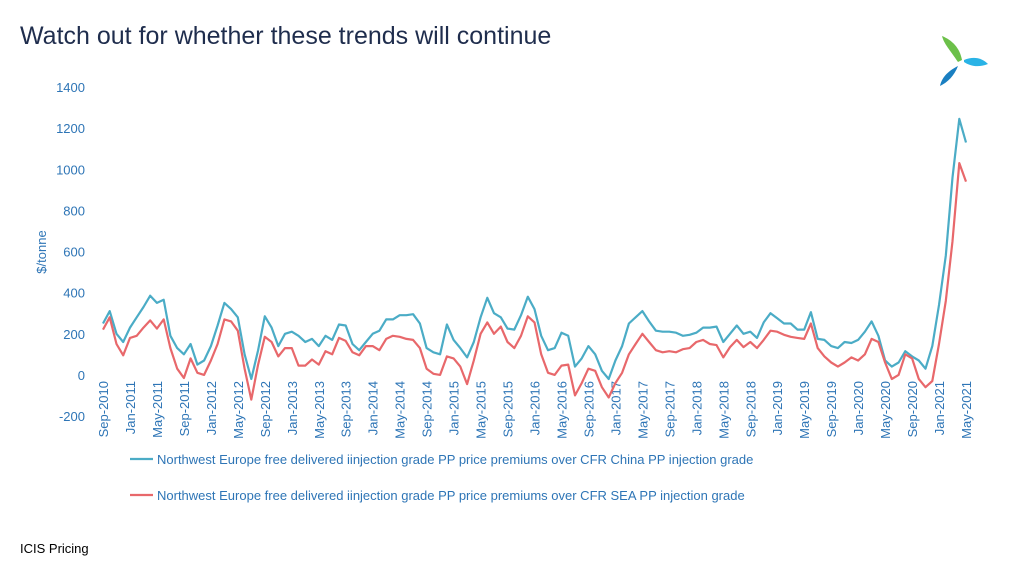 Image resolution: width=1024 pixels, height=576 pixels. Describe the element at coordinates (831, 409) in the screenshot. I see `x-tick-label: Sep-2019` at that location.